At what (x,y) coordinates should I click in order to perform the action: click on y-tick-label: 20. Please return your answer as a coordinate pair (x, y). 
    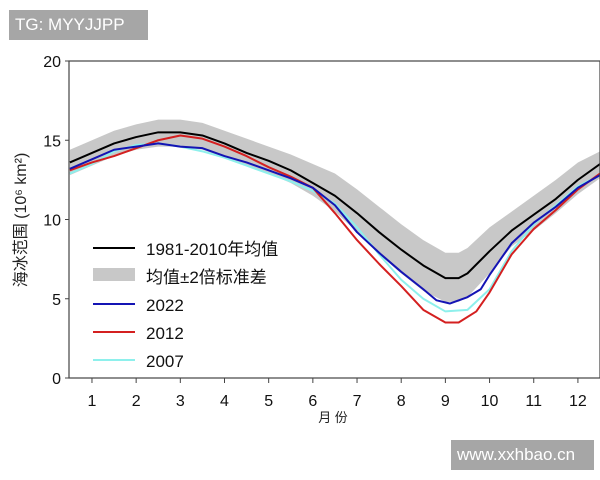
    Looking at the image, I should click on (52, 62).